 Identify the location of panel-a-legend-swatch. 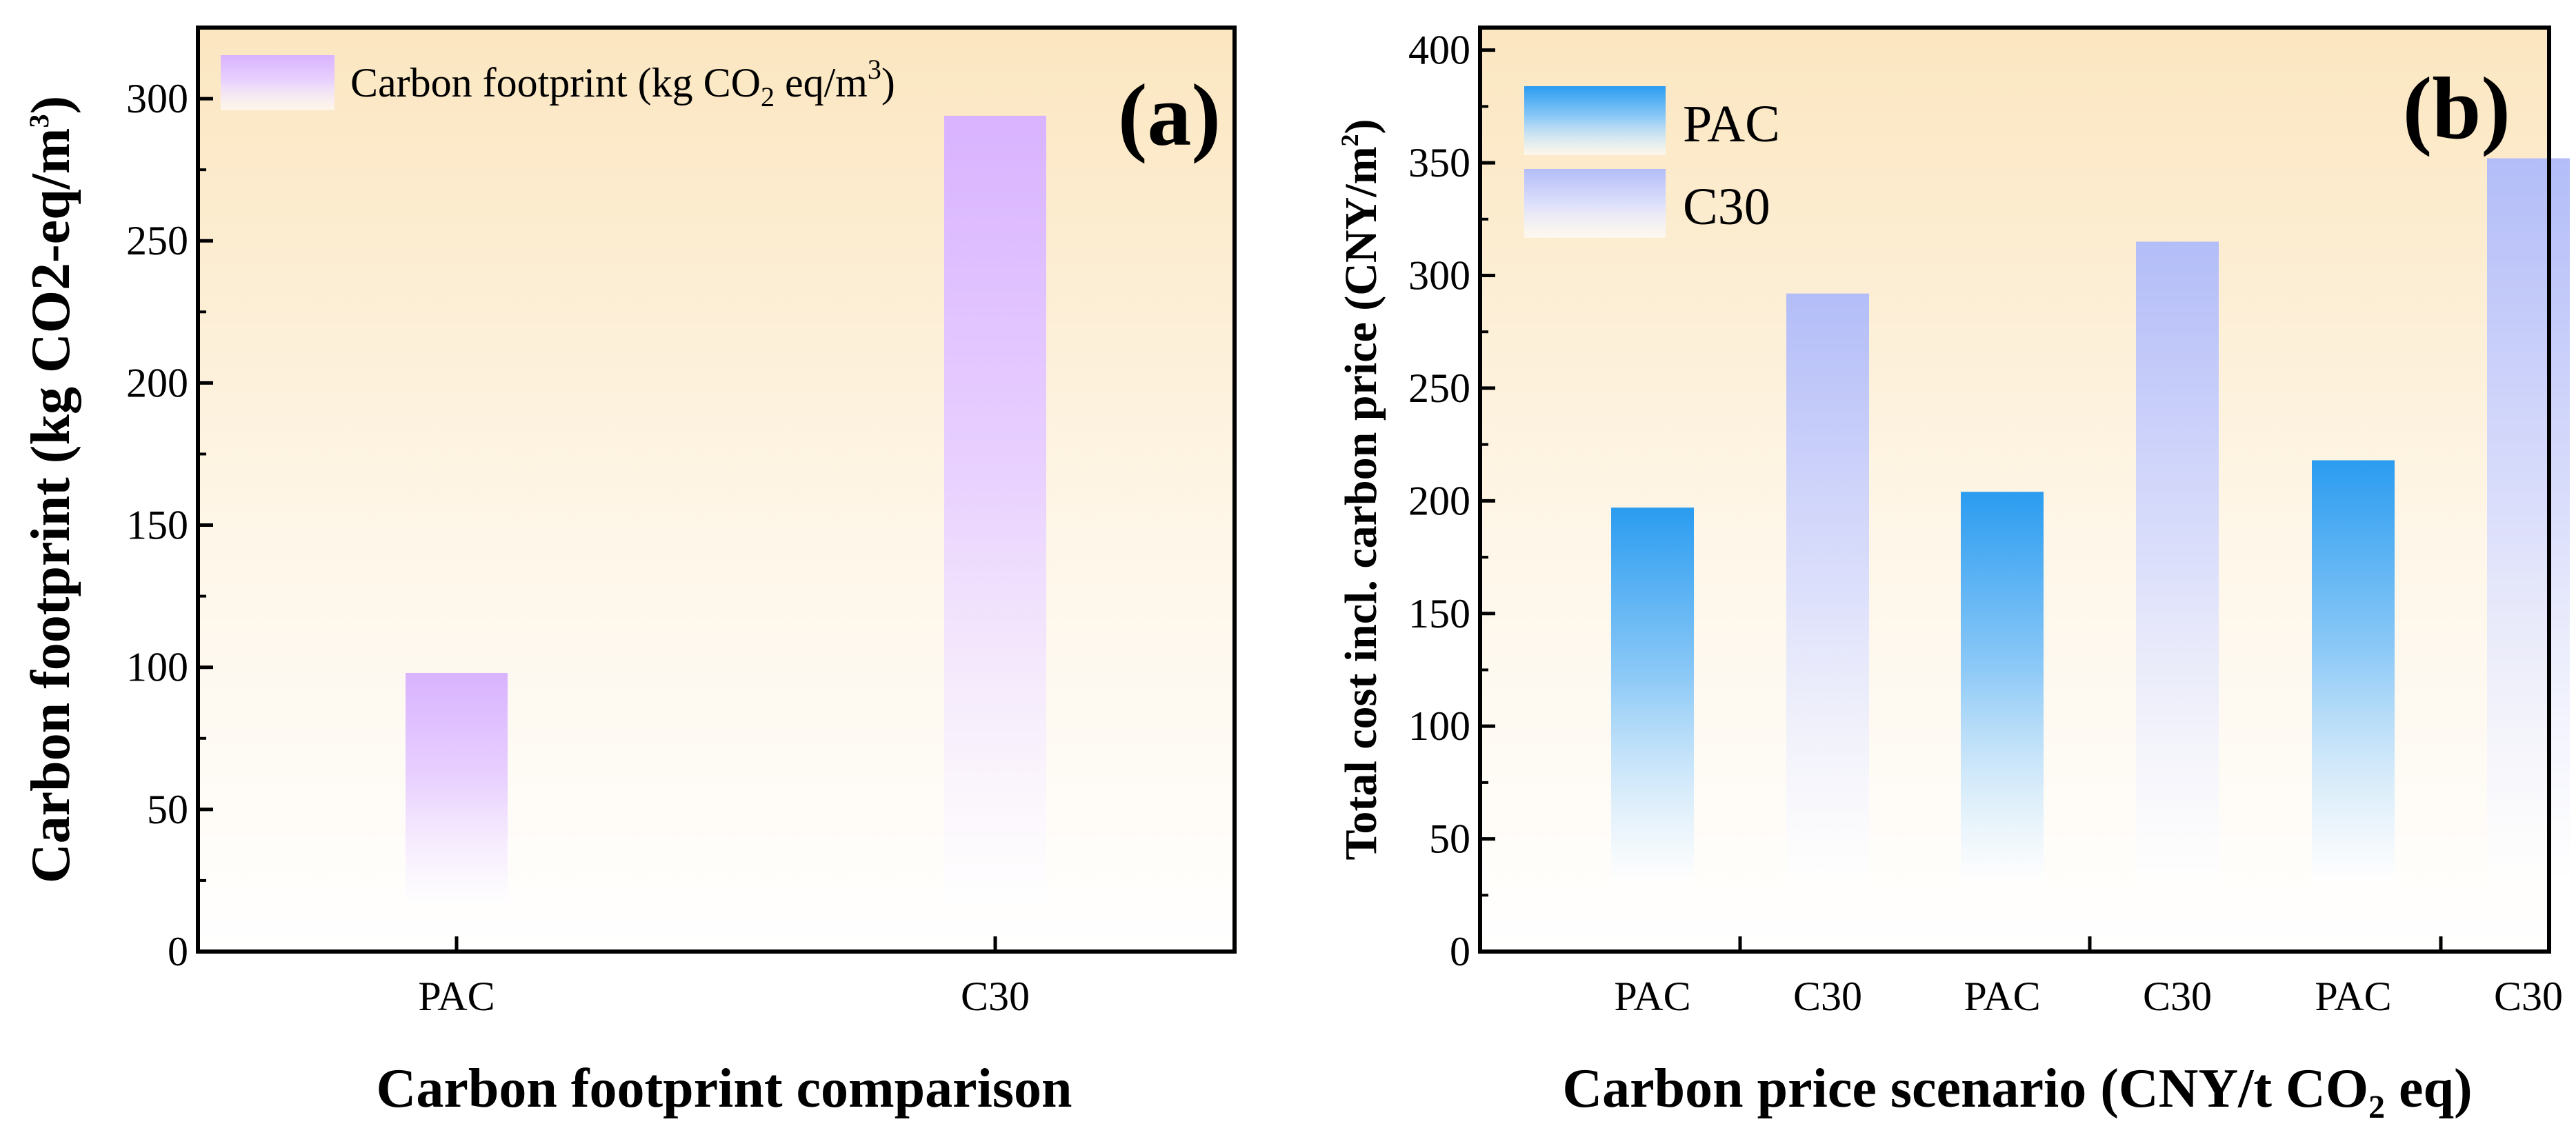
(278, 82).